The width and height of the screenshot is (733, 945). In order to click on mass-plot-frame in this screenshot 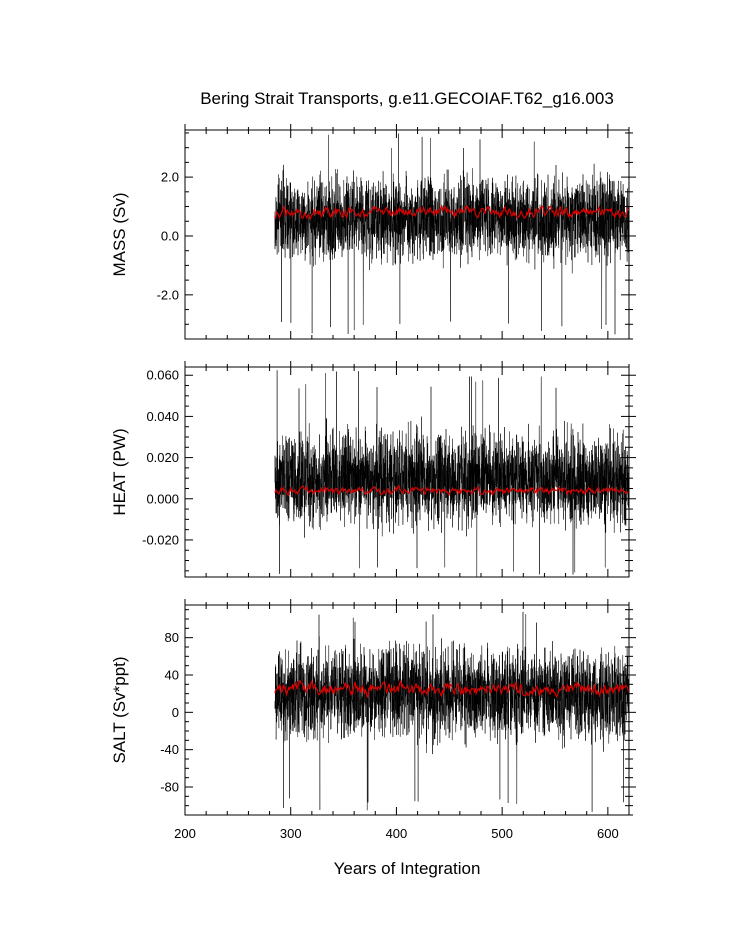, I will do `click(407, 234)`.